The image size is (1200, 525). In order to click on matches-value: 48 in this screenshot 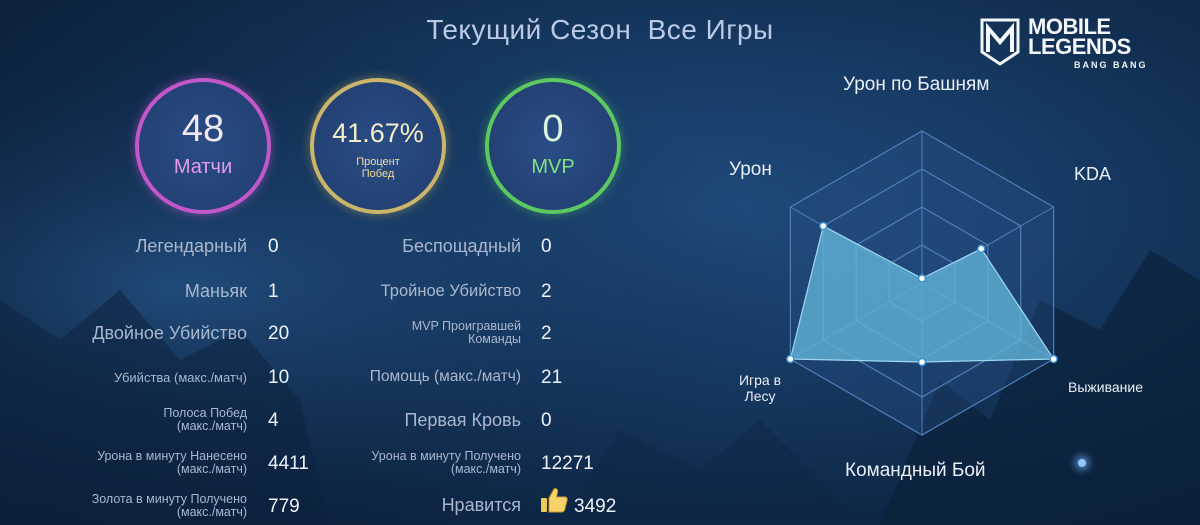, I will do `click(203, 129)`.